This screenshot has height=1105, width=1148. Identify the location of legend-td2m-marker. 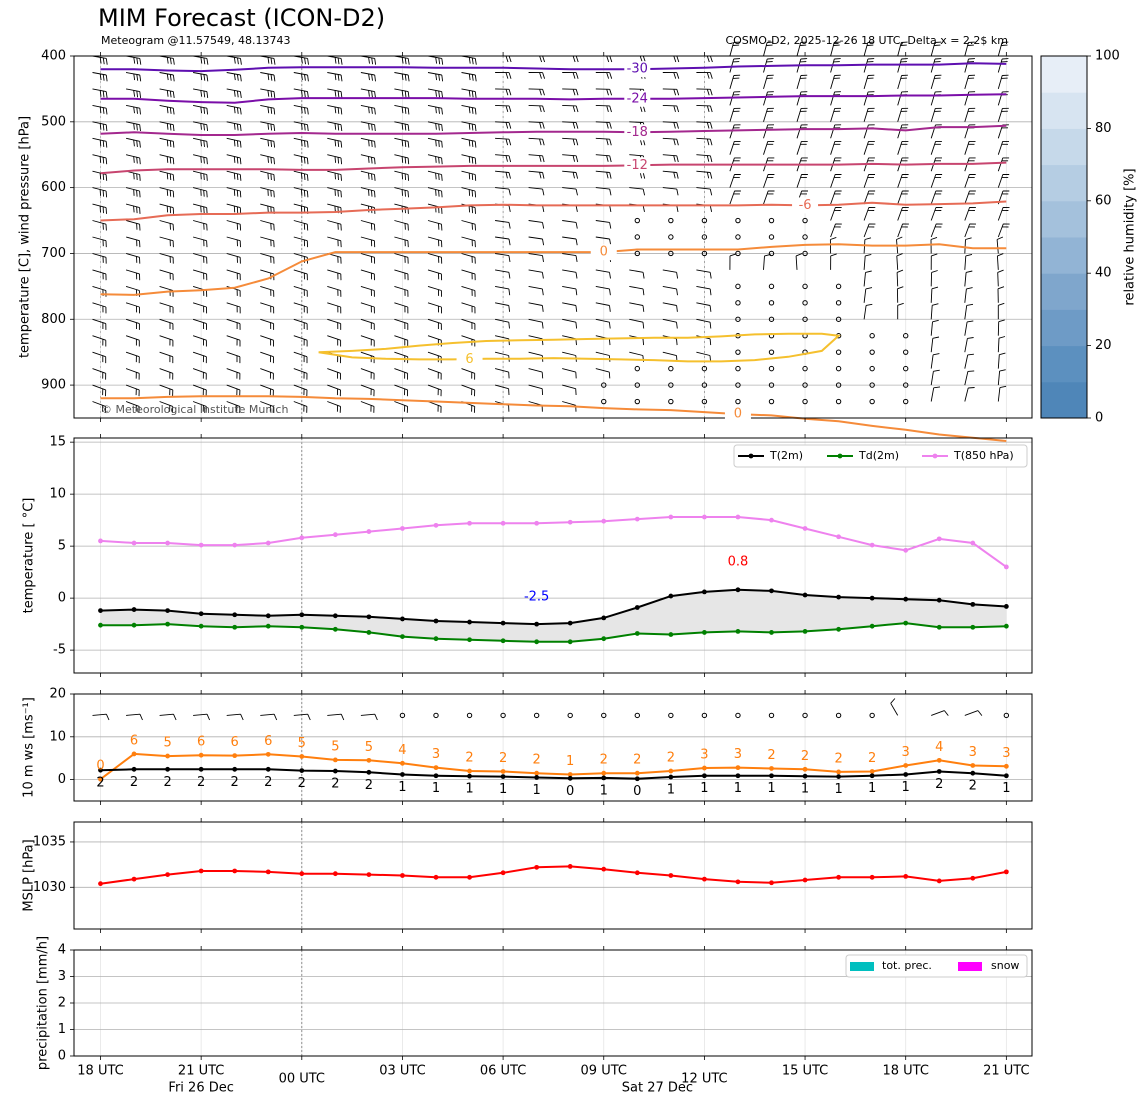
(840, 456).